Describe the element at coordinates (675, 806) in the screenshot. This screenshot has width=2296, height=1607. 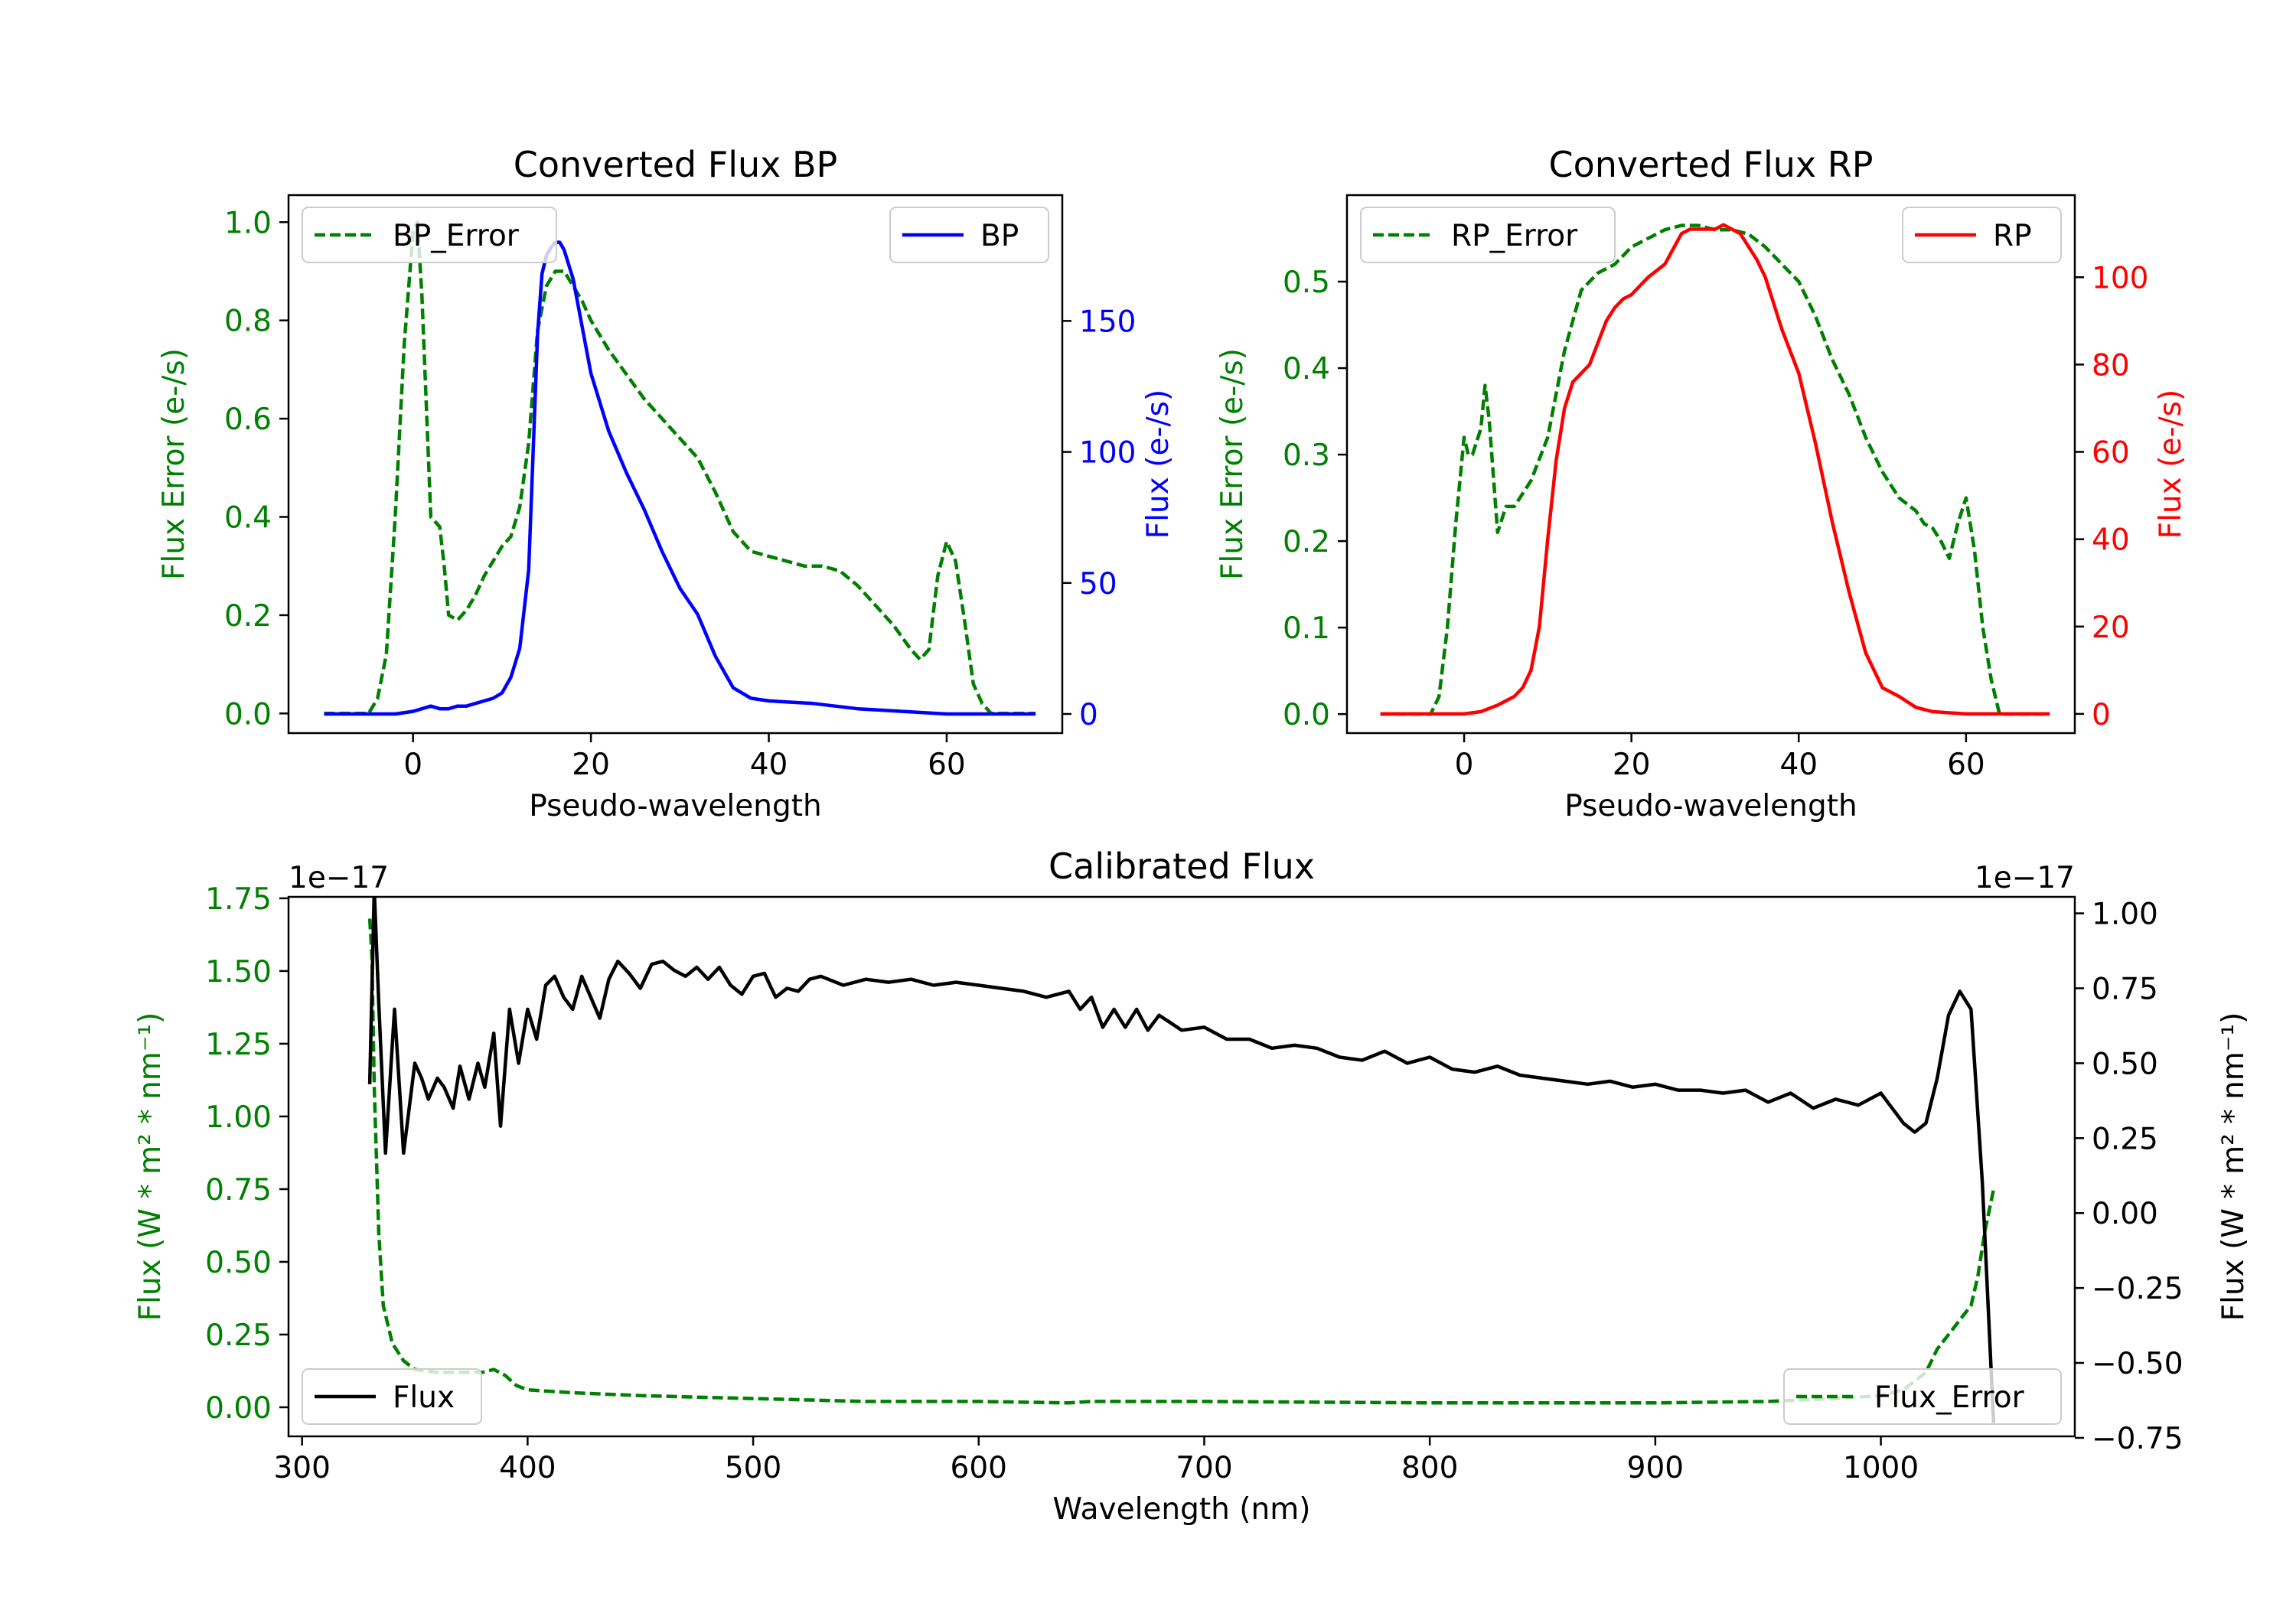
I see `bp-x-axis-label: Pseudo-wavelength` at that location.